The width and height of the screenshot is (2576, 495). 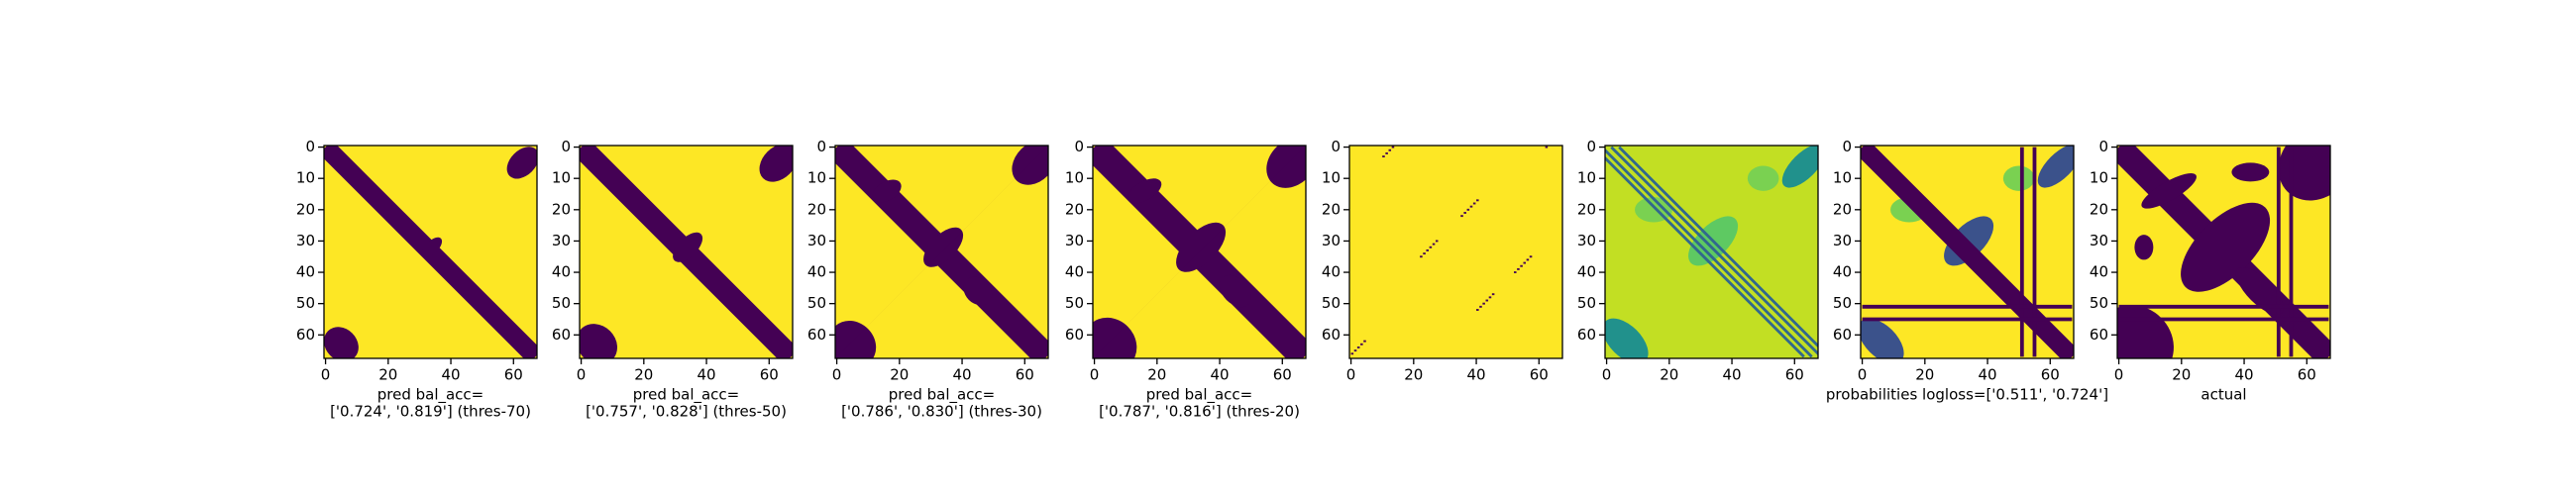 What do you see at coordinates (430, 412) in the screenshot?
I see `panel-caption: ['0.724', '0.819'] (thres-70)` at bounding box center [430, 412].